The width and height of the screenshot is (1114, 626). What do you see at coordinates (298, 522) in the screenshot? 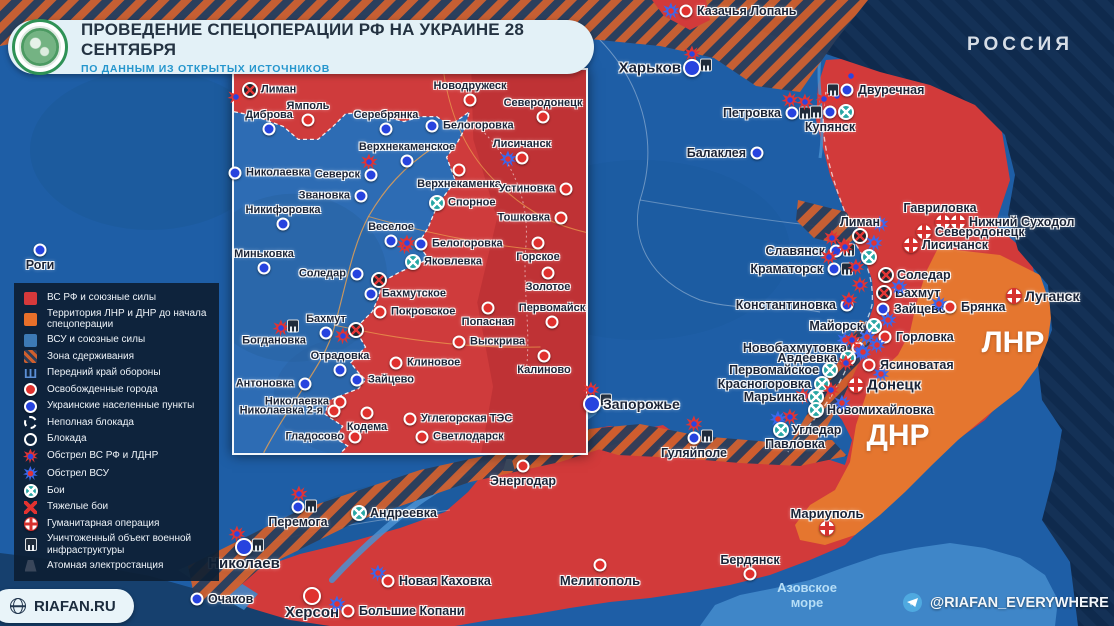
I see `city-label: Перемога` at bounding box center [298, 522].